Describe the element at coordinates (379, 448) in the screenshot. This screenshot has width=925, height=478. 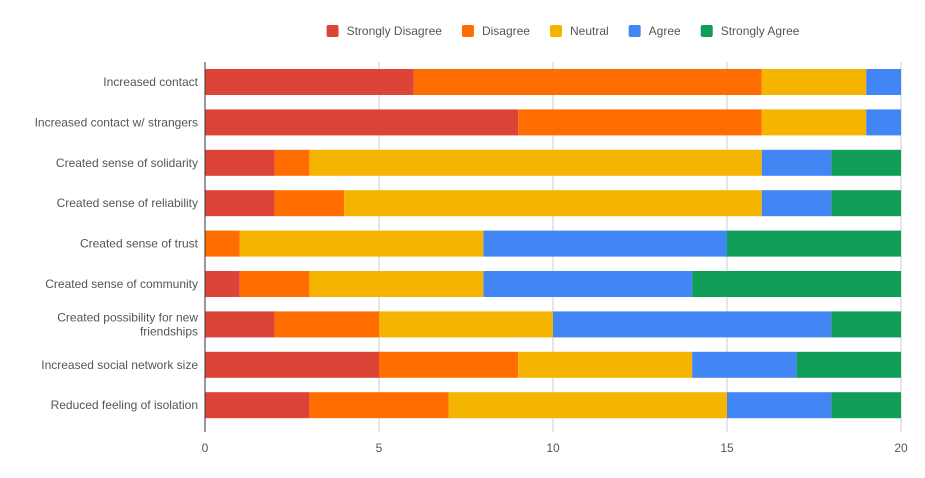
I see `x-tick-label: 5` at that location.